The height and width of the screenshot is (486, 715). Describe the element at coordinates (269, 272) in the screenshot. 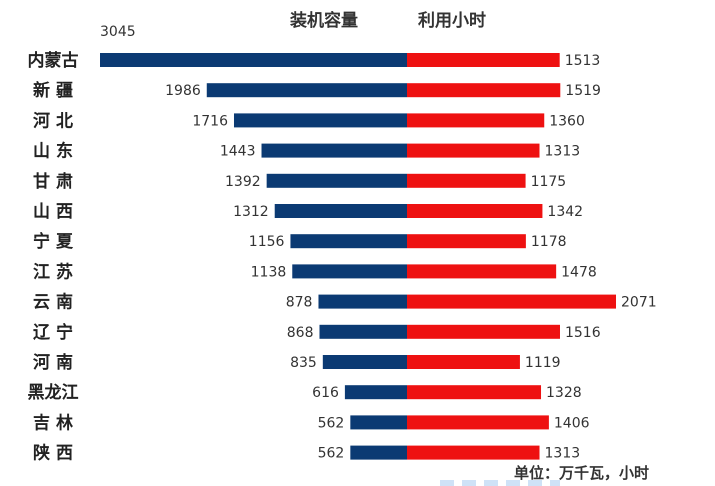

I see `capacity-value-label: 1138` at that location.